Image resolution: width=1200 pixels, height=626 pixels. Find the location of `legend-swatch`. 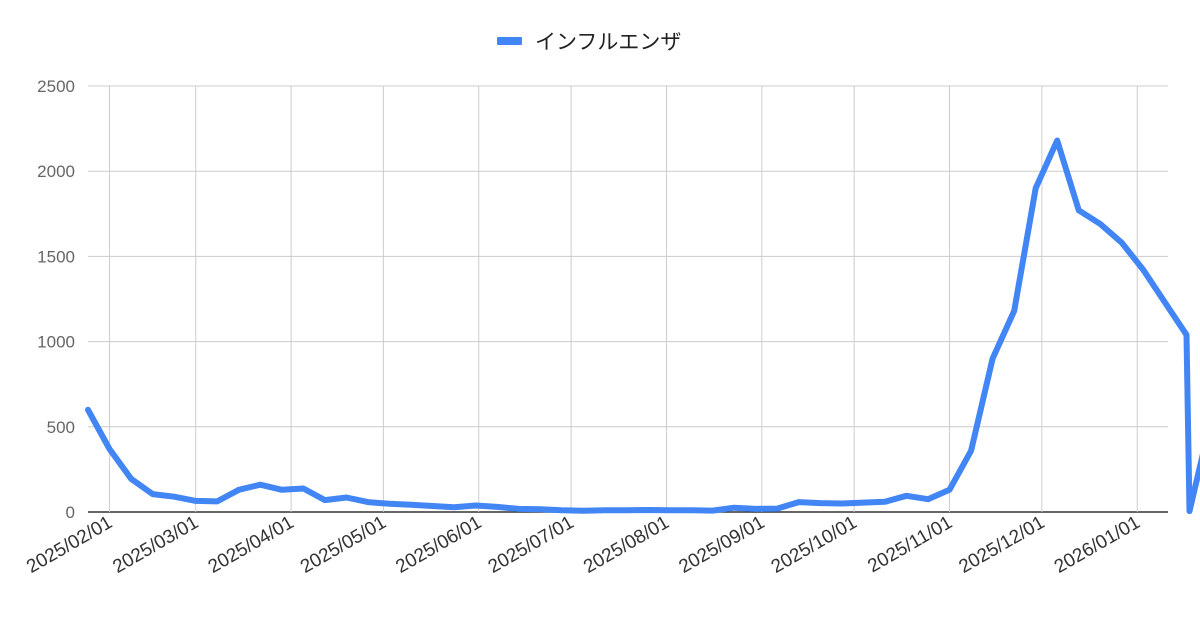

legend-swatch is located at coordinates (509, 41).